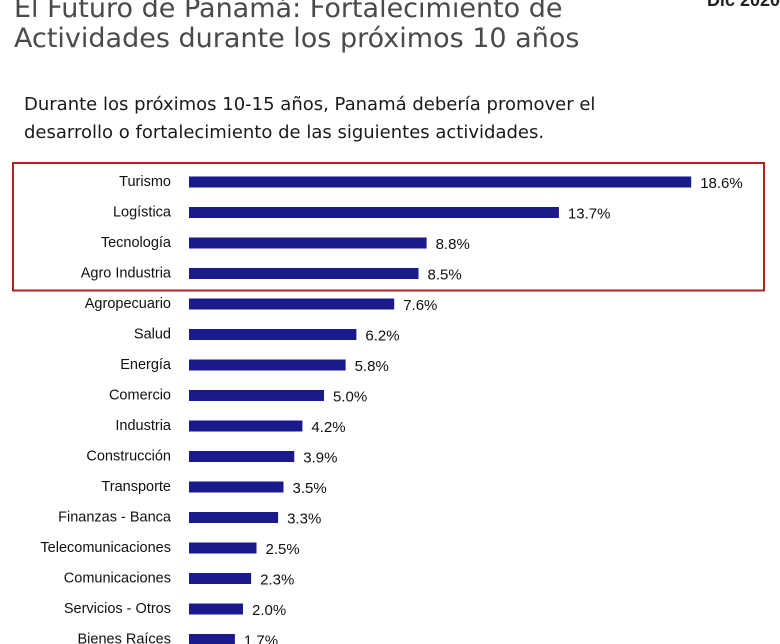 This screenshot has height=644, width=780. What do you see at coordinates (105, 548) in the screenshot?
I see `category-label: Telecomunicaciones` at bounding box center [105, 548].